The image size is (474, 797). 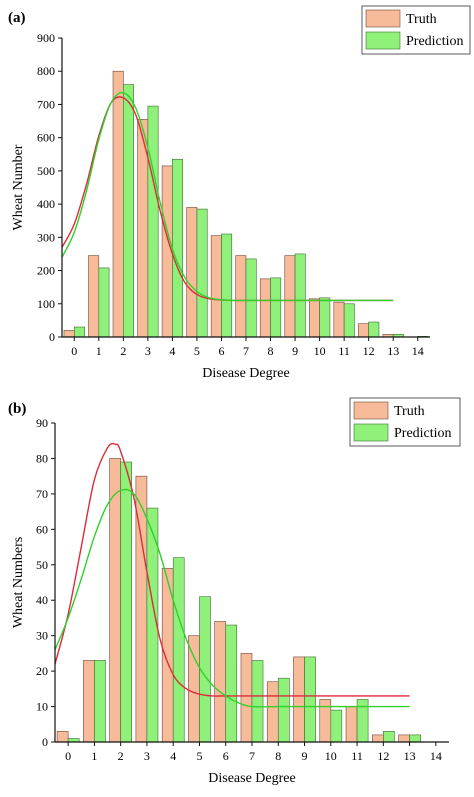 What do you see at coordinates (68, 756) in the screenshot?
I see `x-tick-label: 0` at bounding box center [68, 756].